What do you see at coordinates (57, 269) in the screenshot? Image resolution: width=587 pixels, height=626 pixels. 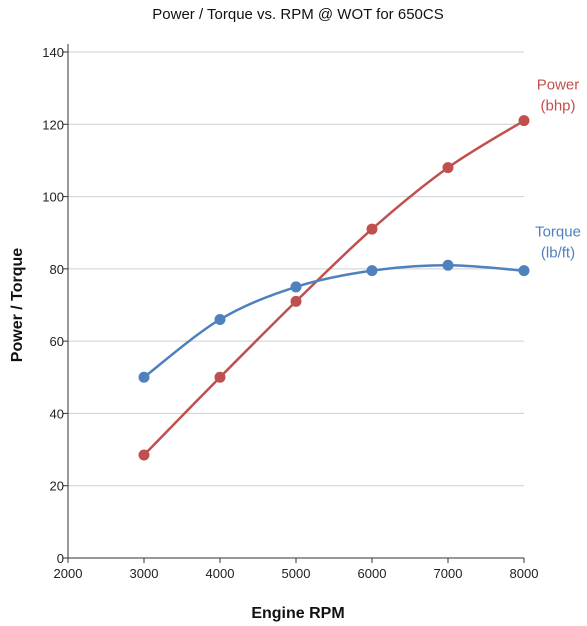 I see `y-tick-label: 80` at bounding box center [57, 269].